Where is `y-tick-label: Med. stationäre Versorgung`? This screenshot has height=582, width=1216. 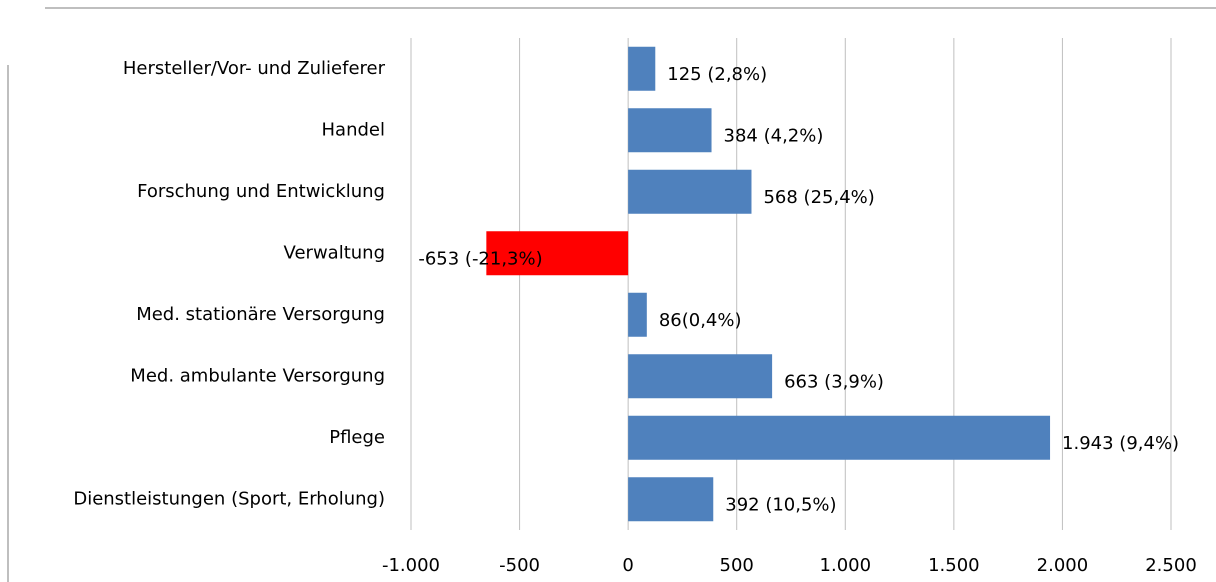 y-tick-label: Med. stationäre Versorgung is located at coordinates (260, 314).